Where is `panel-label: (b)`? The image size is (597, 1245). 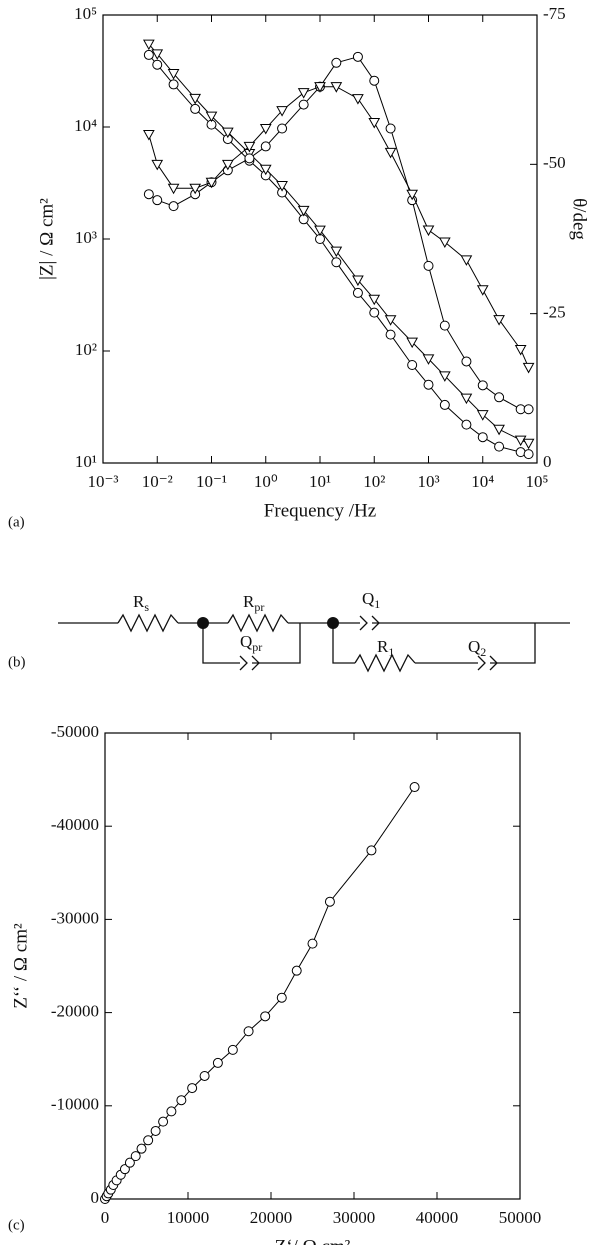
panel-label: (b) is located at coordinates (17, 662).